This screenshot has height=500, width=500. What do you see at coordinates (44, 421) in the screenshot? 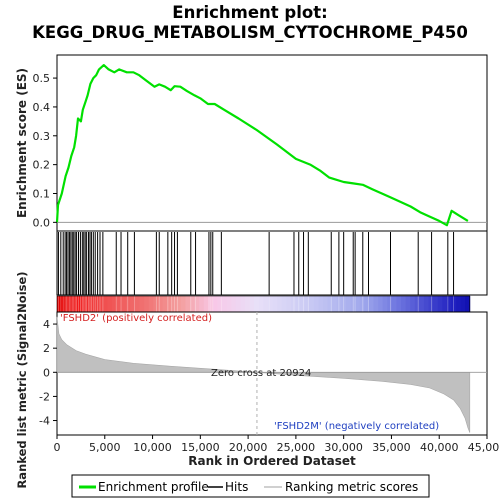
I see `metric-y-tick-label: -4` at bounding box center [44, 421].